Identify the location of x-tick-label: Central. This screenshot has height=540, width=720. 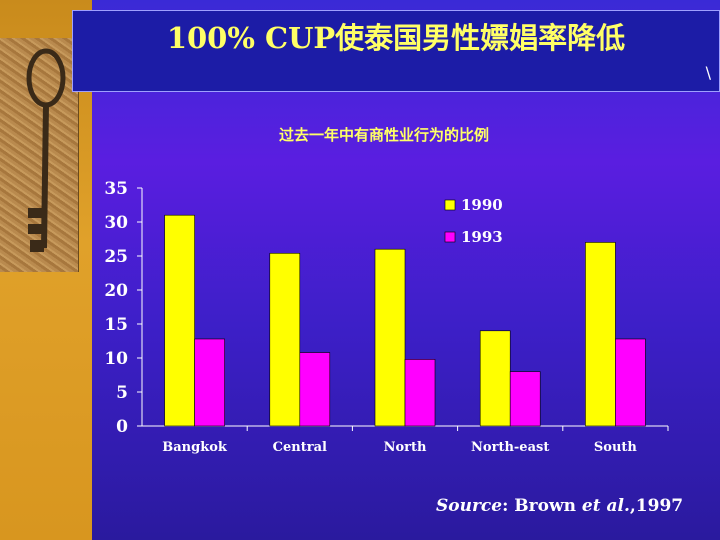
(300, 447).